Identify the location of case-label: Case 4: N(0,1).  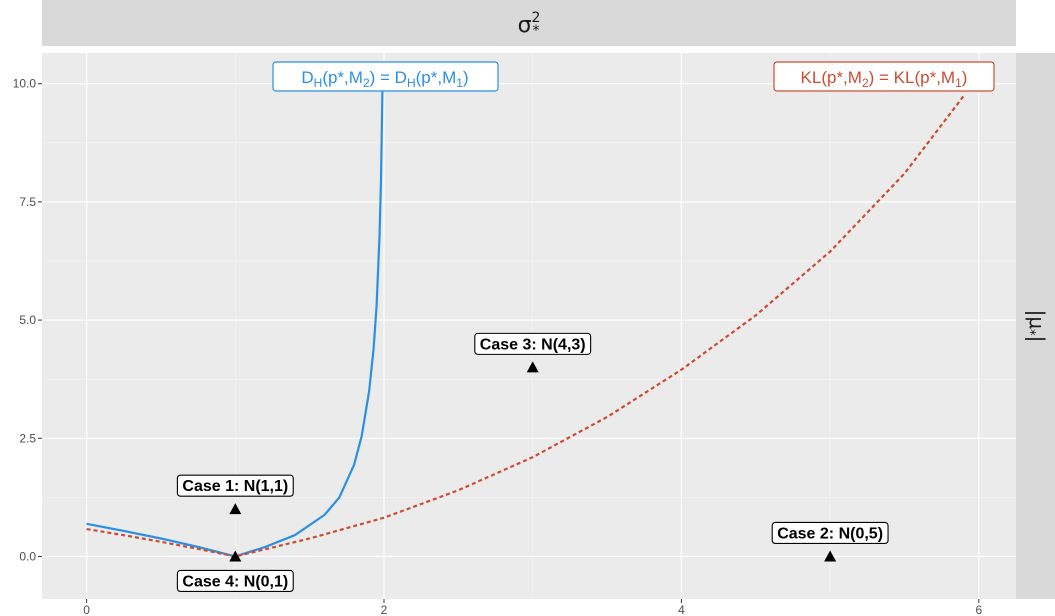
(235, 581).